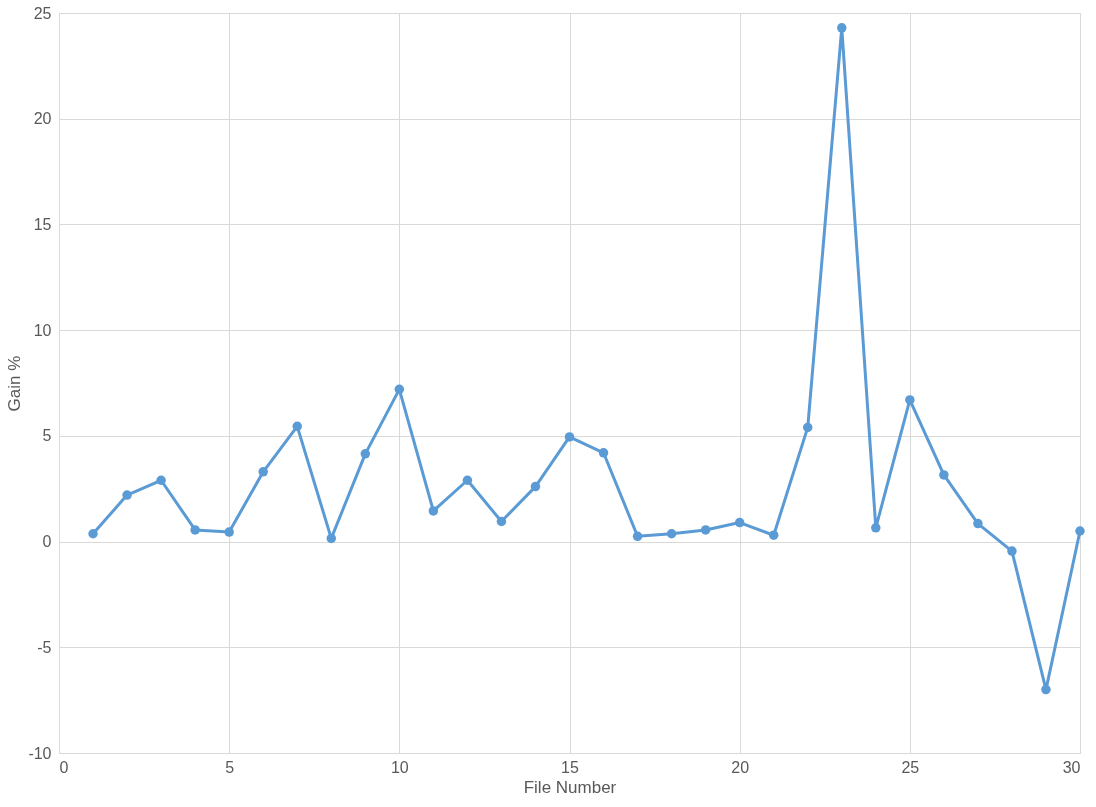 Image resolution: width=1096 pixels, height=807 pixels. What do you see at coordinates (740, 767) in the screenshot?
I see `x-tick-label: 20` at bounding box center [740, 767].